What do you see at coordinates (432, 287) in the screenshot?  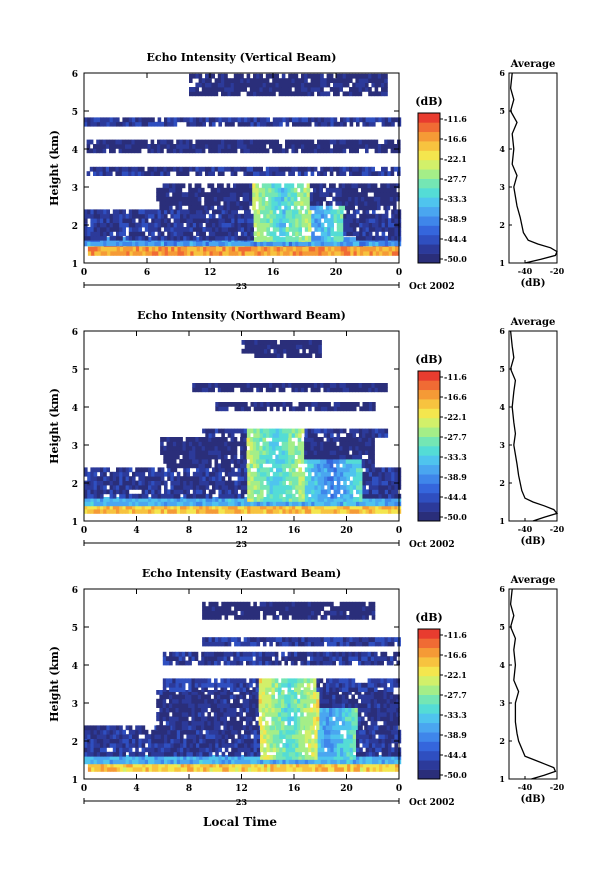 I see `date-label: Oct 2002` at bounding box center [432, 287].